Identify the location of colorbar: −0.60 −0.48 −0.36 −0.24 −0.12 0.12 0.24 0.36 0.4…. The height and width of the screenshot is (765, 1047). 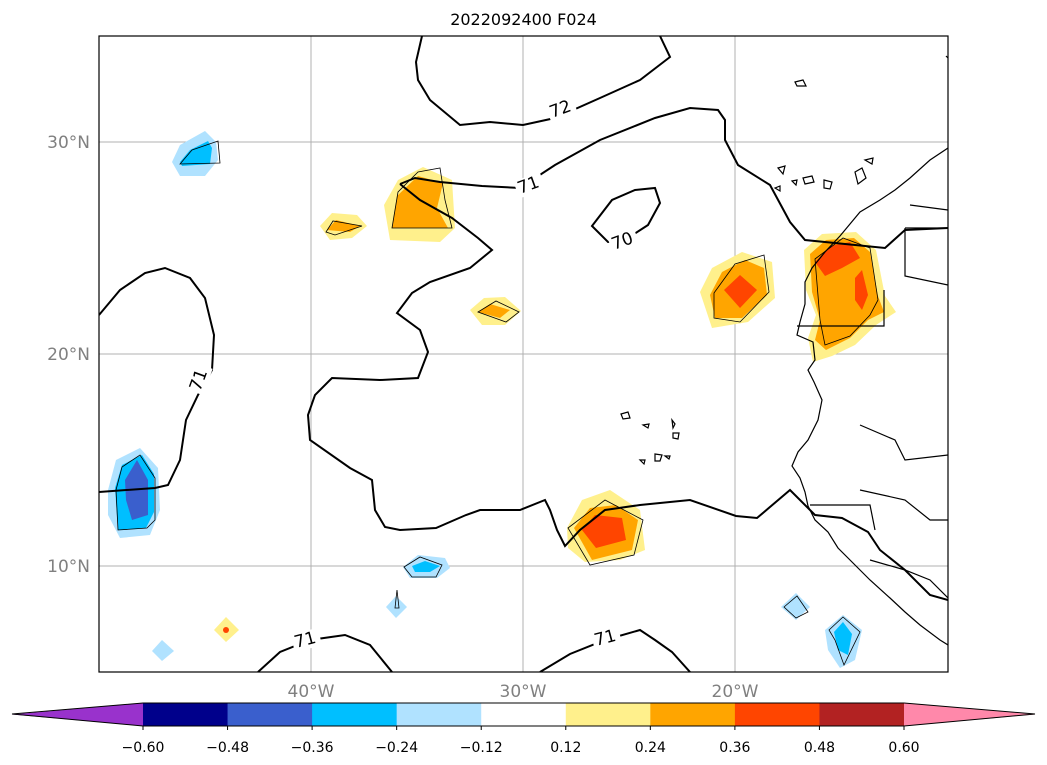
(523, 729).